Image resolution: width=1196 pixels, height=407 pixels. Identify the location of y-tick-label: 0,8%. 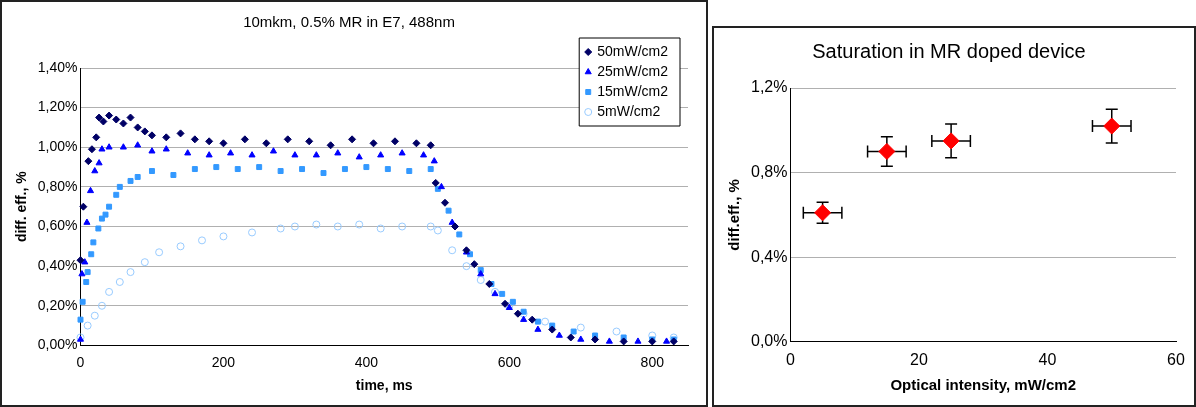
(769, 172).